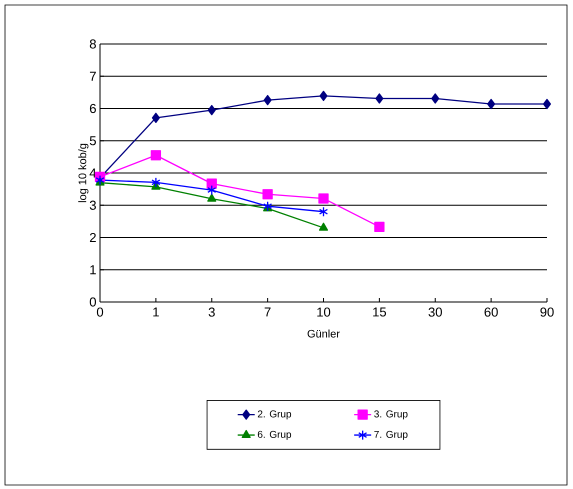  What do you see at coordinates (211, 312) in the screenshot?
I see `x-tick-label: 3` at bounding box center [211, 312].